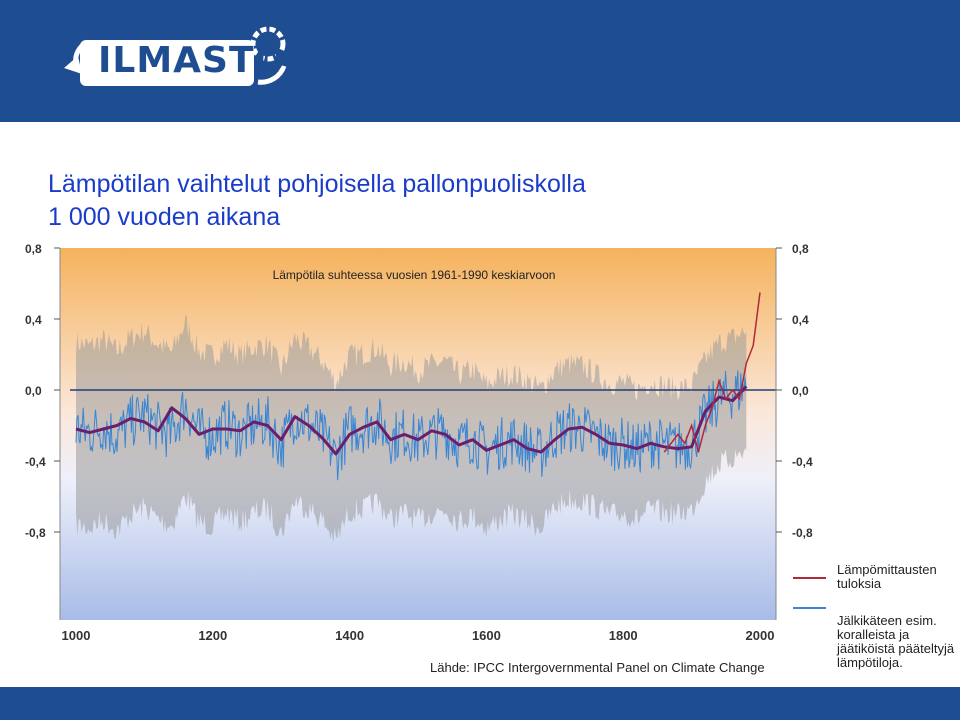 This screenshot has width=960, height=720. Describe the element at coordinates (486, 635) in the screenshot. I see `x-tick-label: 1600` at that location.